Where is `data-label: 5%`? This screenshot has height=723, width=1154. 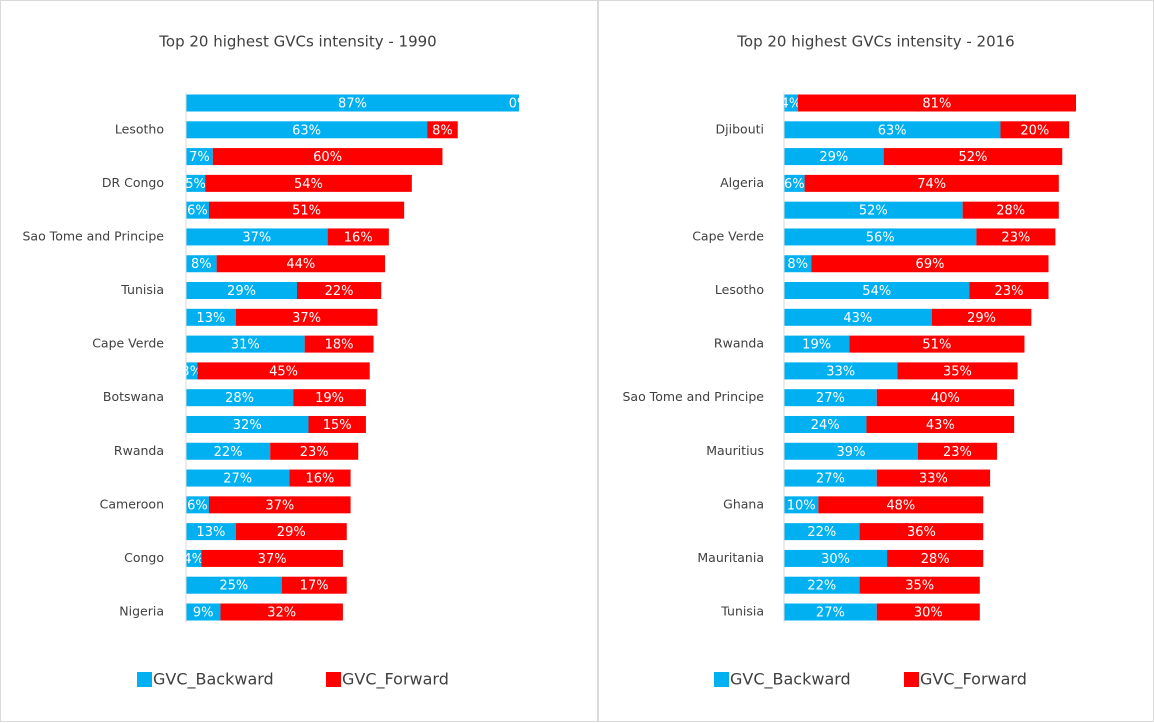 data-label: 5% is located at coordinates (195, 184).